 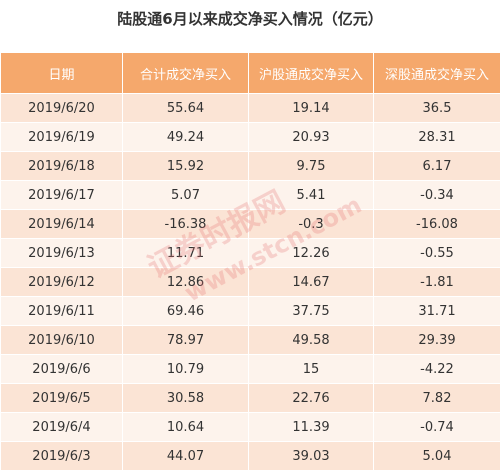 I want to click on value-cell: -0.34, so click(x=436, y=195).